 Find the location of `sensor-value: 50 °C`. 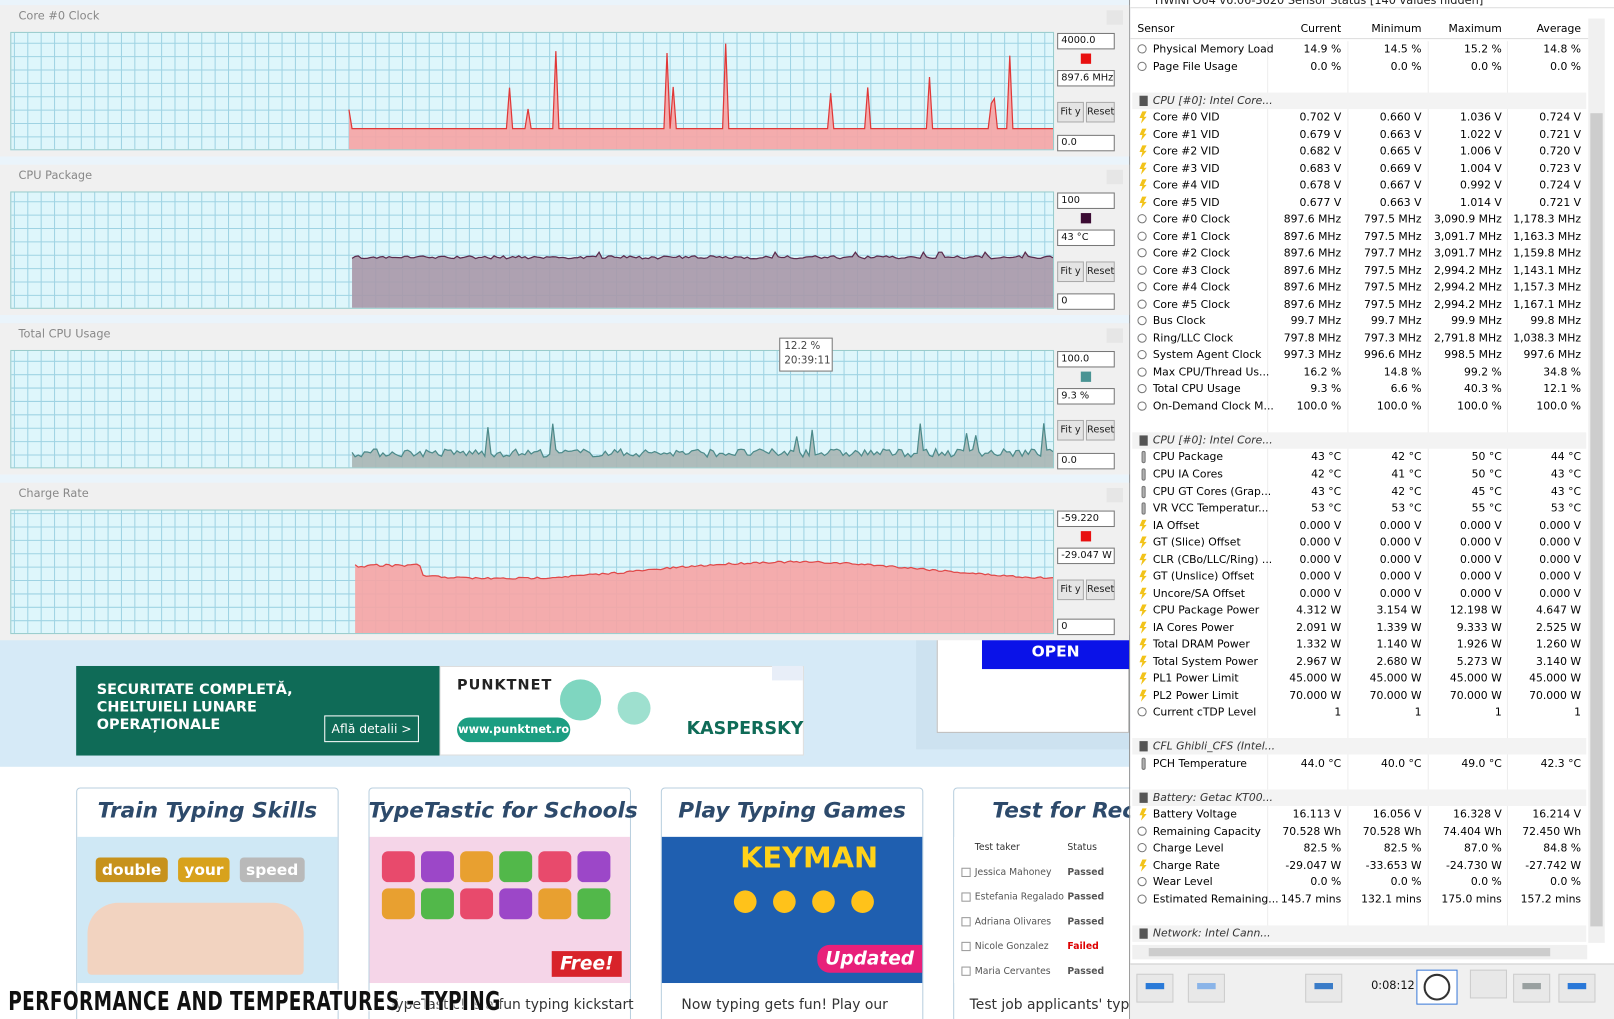

sensor-value: 50 °C is located at coordinates (1486, 474).